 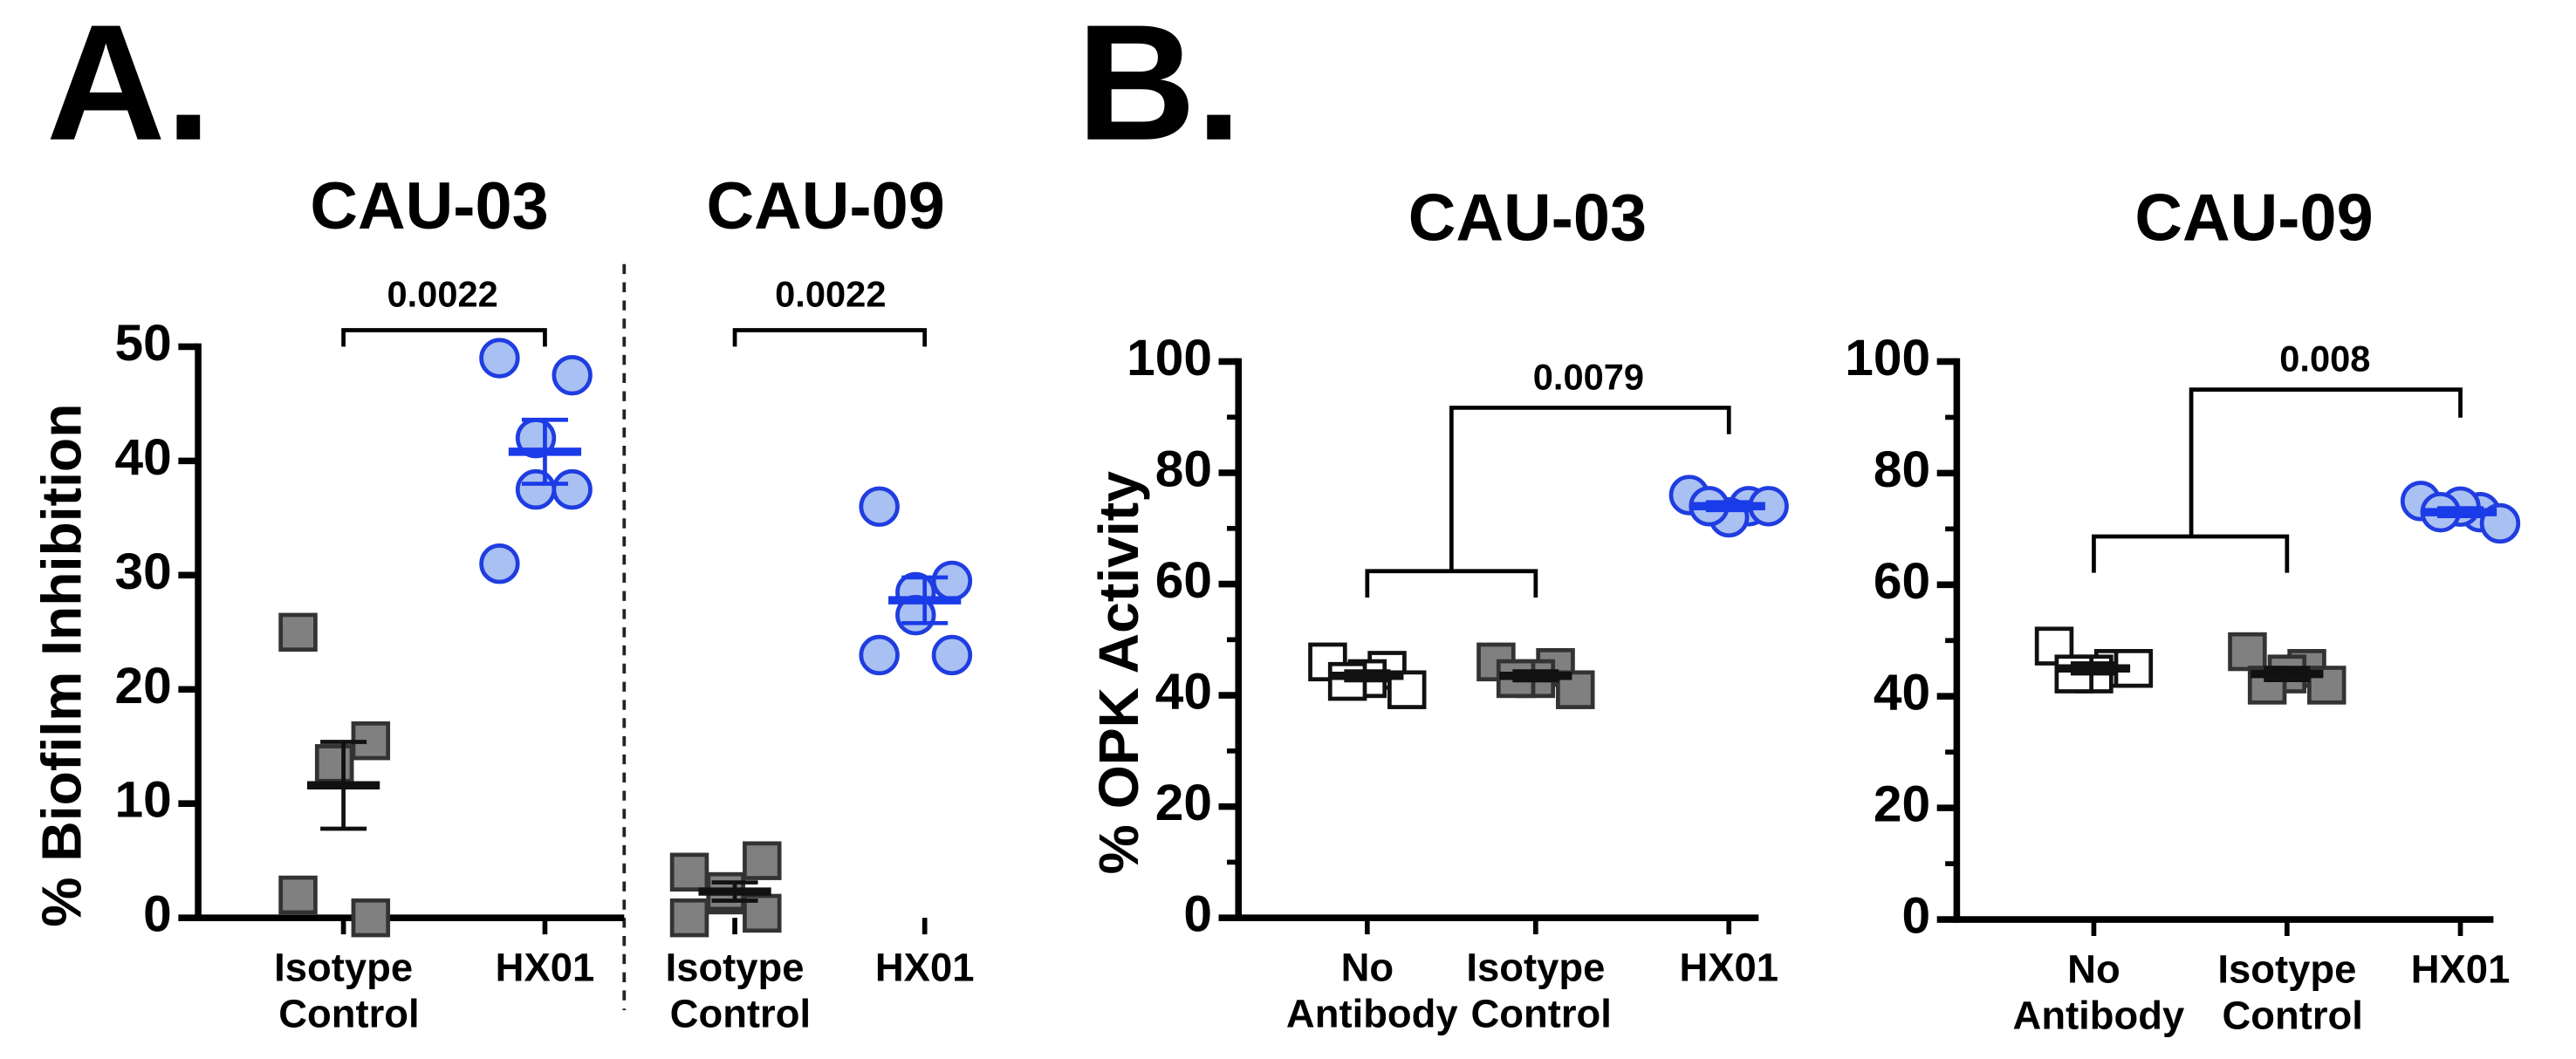 What do you see at coordinates (143, 343) in the screenshot?
I see `y-tick-label: 50` at bounding box center [143, 343].